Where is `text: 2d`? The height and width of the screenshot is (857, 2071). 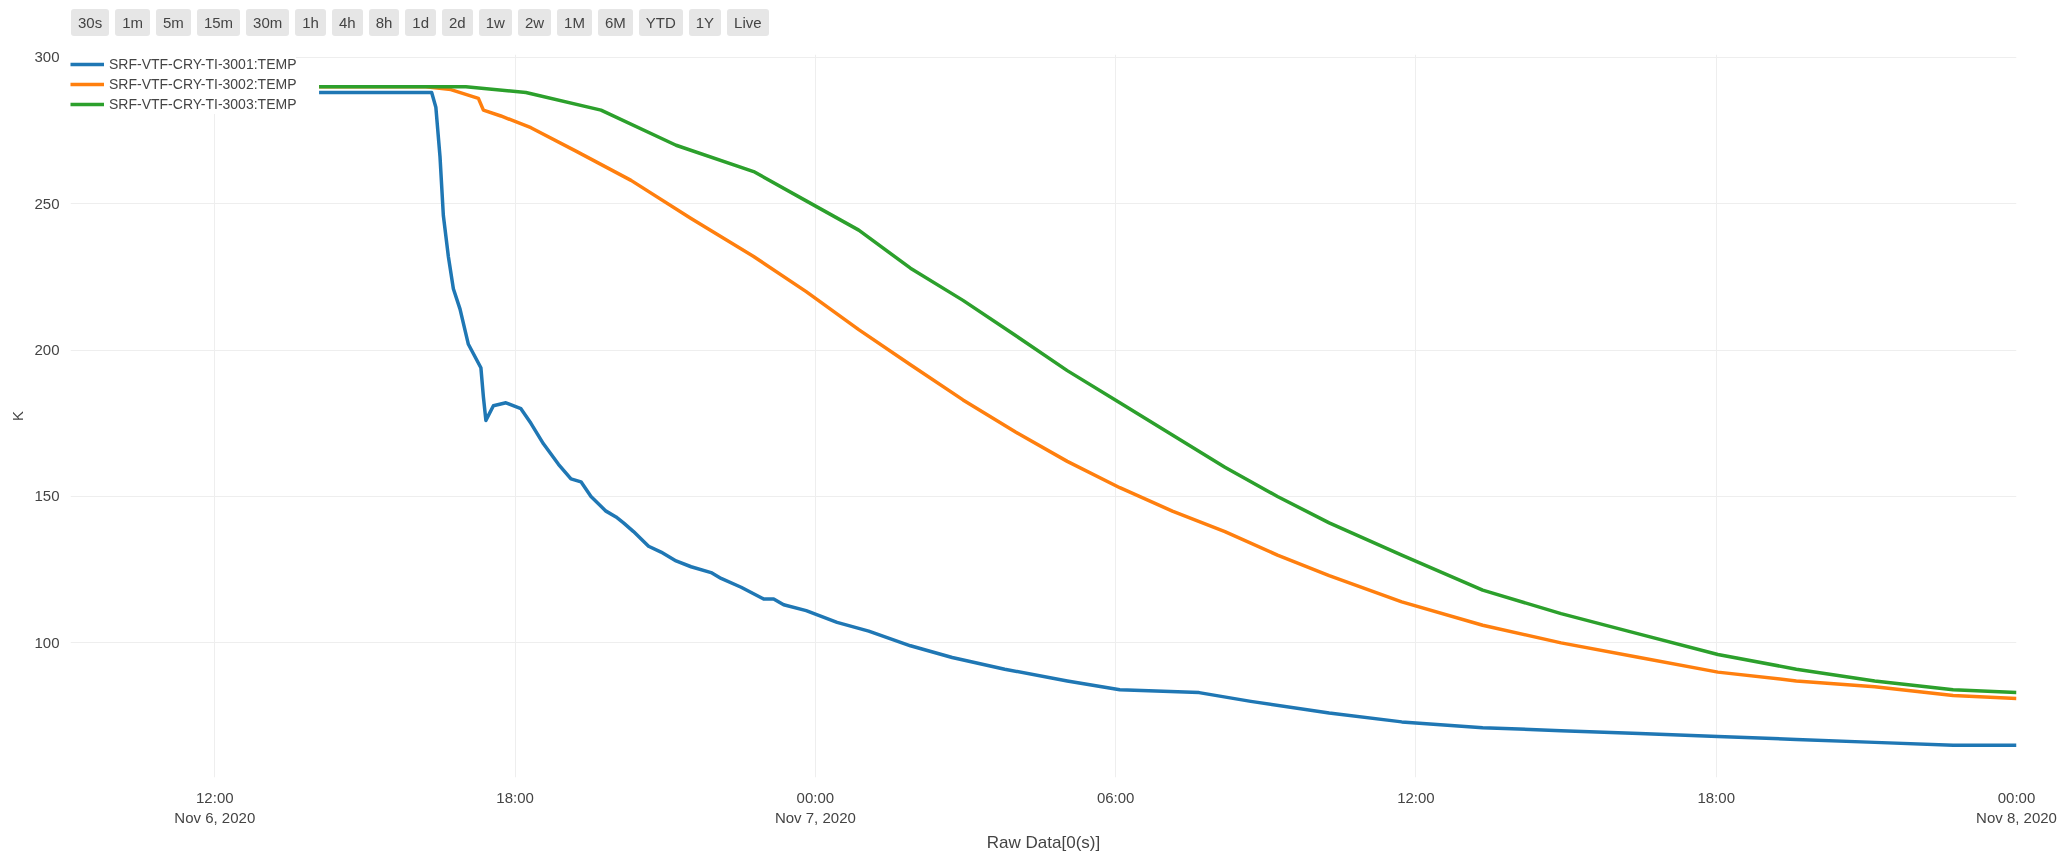 text: 2d is located at coordinates (457, 23).